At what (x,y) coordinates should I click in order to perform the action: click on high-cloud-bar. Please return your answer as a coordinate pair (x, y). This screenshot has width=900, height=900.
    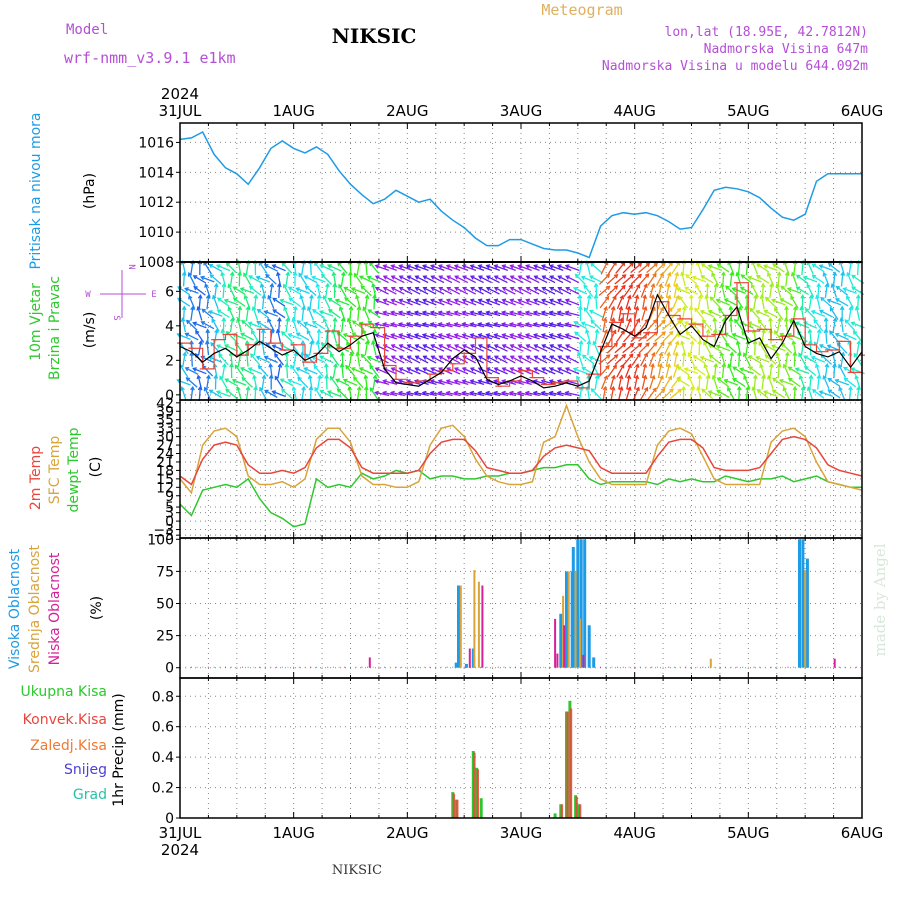
    Looking at the image, I should click on (473, 658).